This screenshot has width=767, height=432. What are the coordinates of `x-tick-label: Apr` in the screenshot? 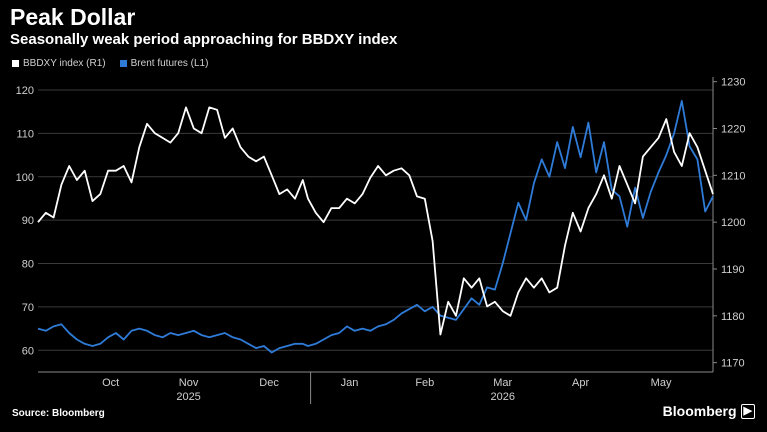 It's located at (580, 383).